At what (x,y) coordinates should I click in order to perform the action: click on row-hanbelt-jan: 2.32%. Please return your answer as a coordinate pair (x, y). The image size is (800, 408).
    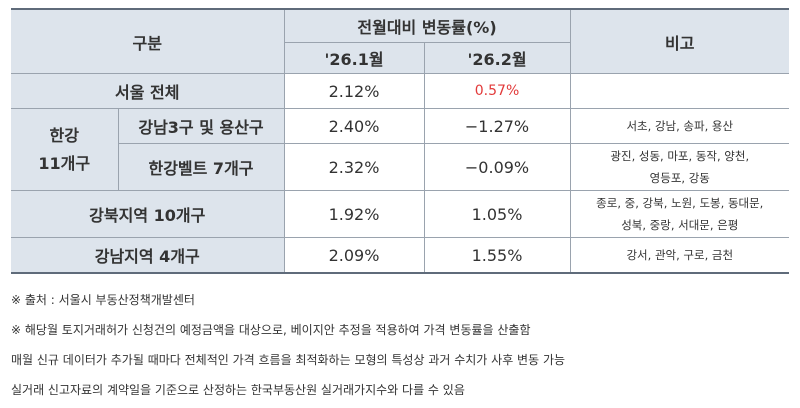
    Looking at the image, I should click on (354, 167).